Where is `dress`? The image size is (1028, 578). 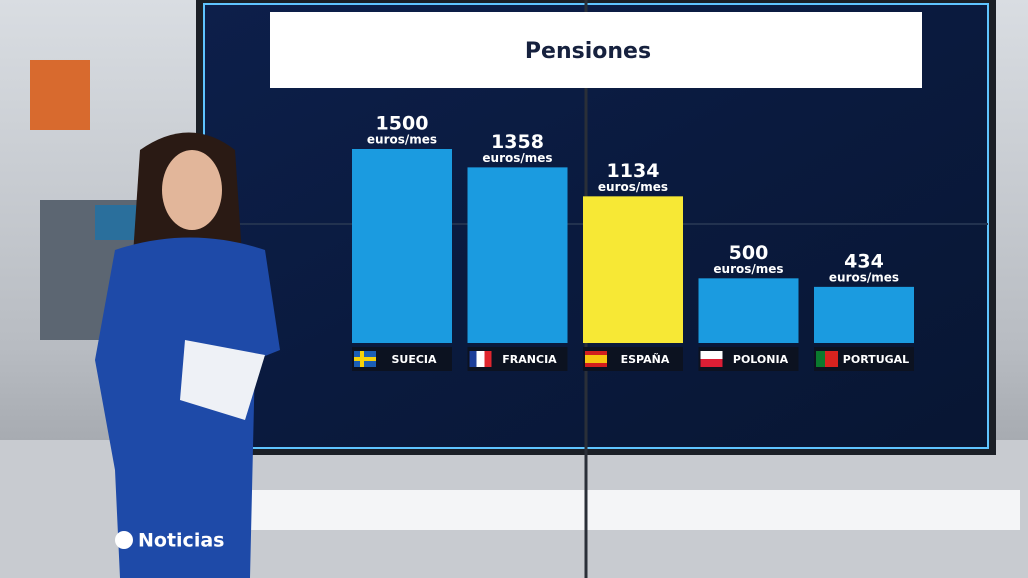 dress is located at coordinates (187, 407).